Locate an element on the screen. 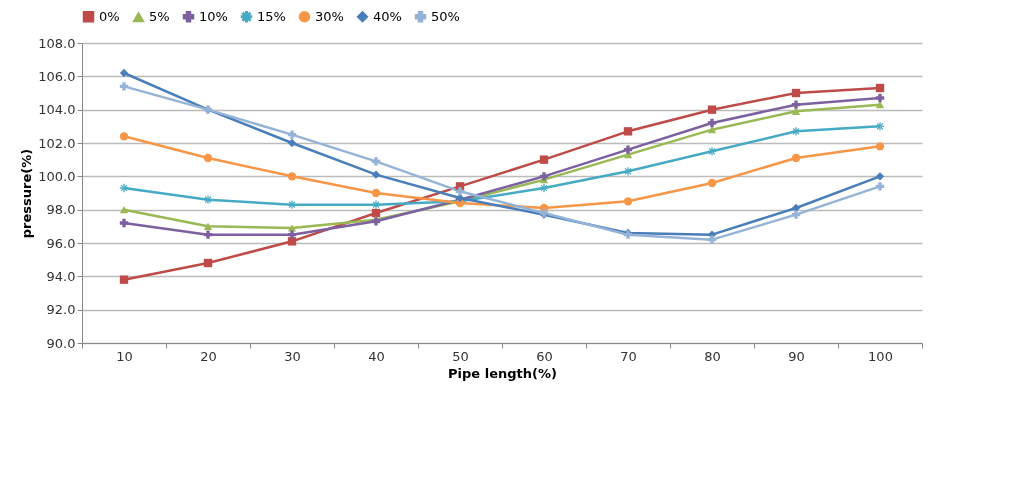  legend-label: 40% is located at coordinates (387, 16).